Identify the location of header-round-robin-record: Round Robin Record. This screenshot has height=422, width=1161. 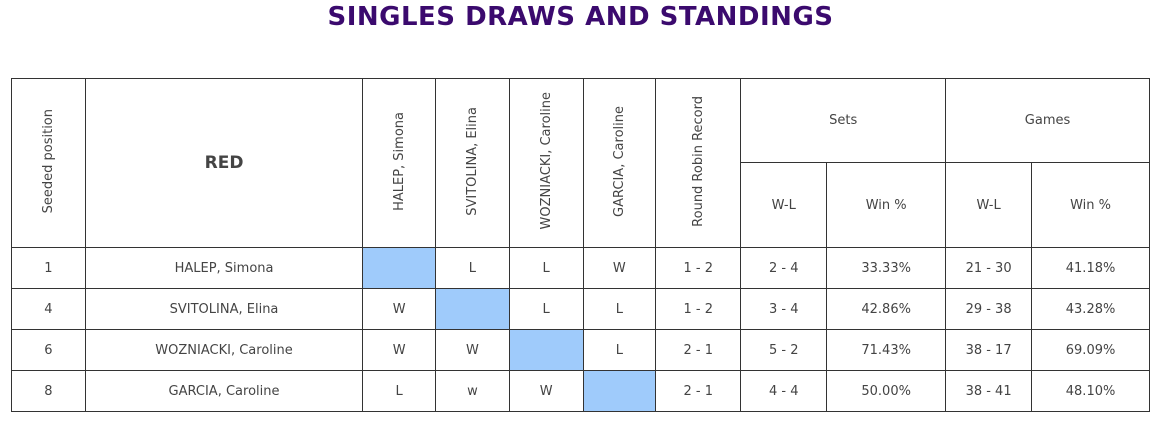
(698, 163).